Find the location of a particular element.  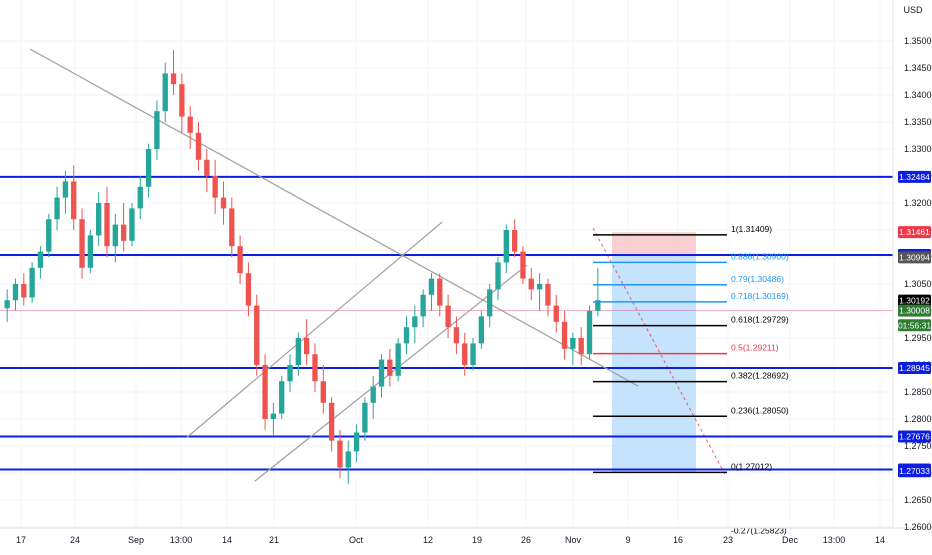

price-tick-label: 1.33000 is located at coordinates (918, 149).